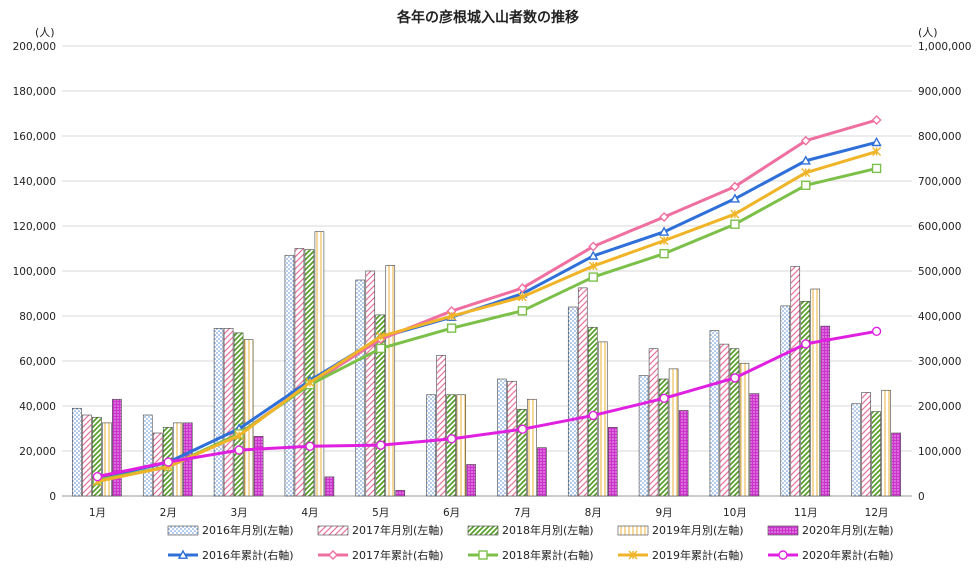 The image size is (976, 574). I want to click on x-axis-tick-labels: 1月 2月 3月 4月 5月 6月 7月 8月 9月 10月 11月 12月, so click(489, 513).